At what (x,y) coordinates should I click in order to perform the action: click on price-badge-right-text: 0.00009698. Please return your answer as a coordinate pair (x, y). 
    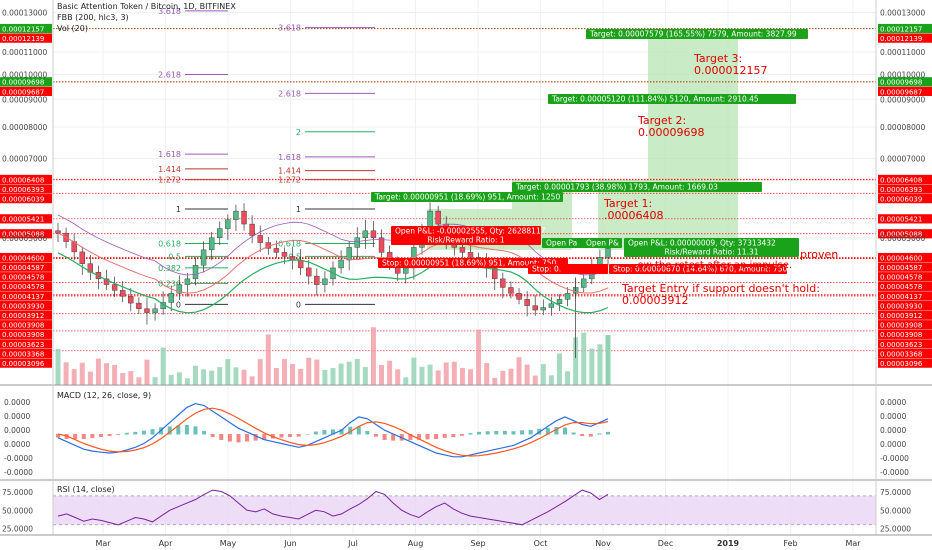
    Looking at the image, I should click on (901, 83).